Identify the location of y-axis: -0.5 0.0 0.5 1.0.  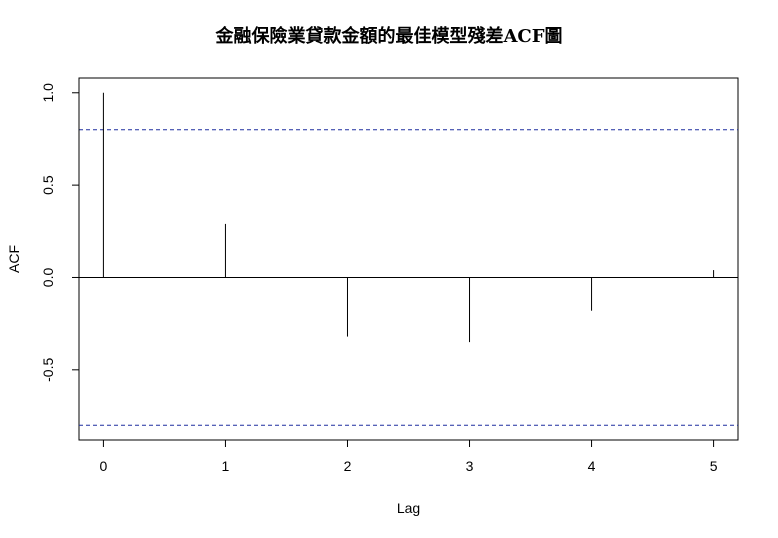
(60, 232).